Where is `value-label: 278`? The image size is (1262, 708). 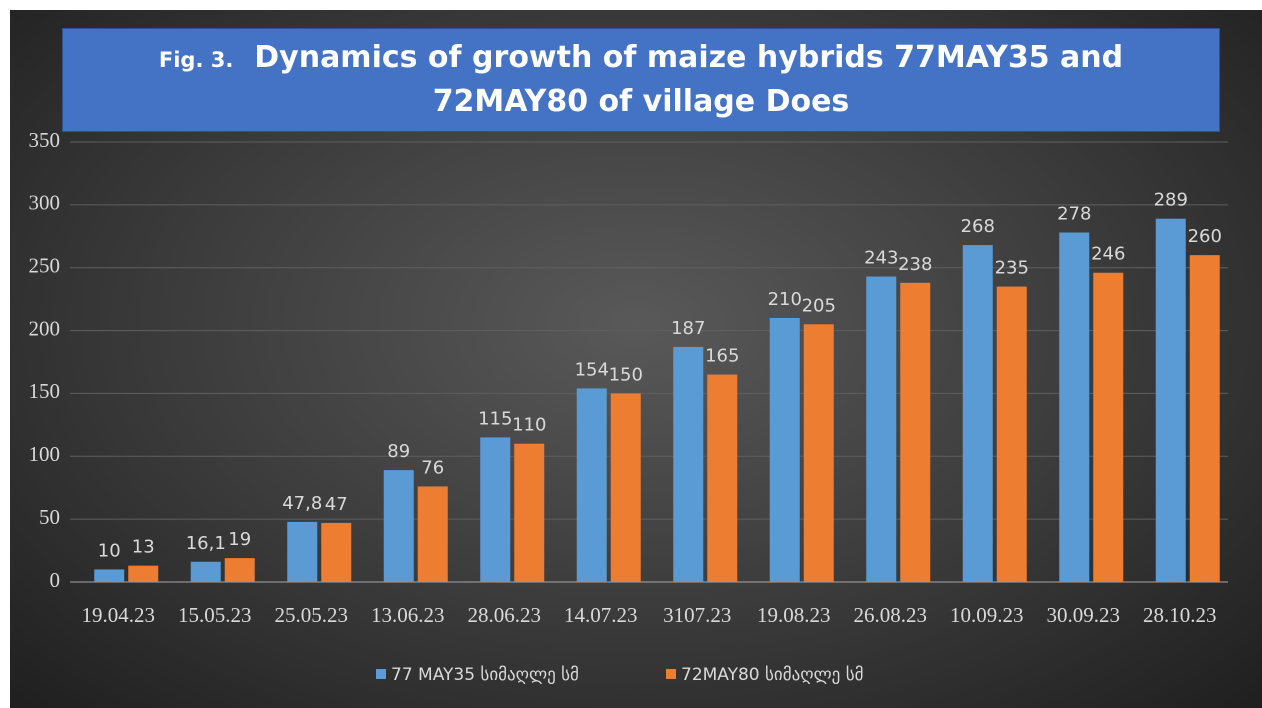
value-label: 278 is located at coordinates (1074, 214).